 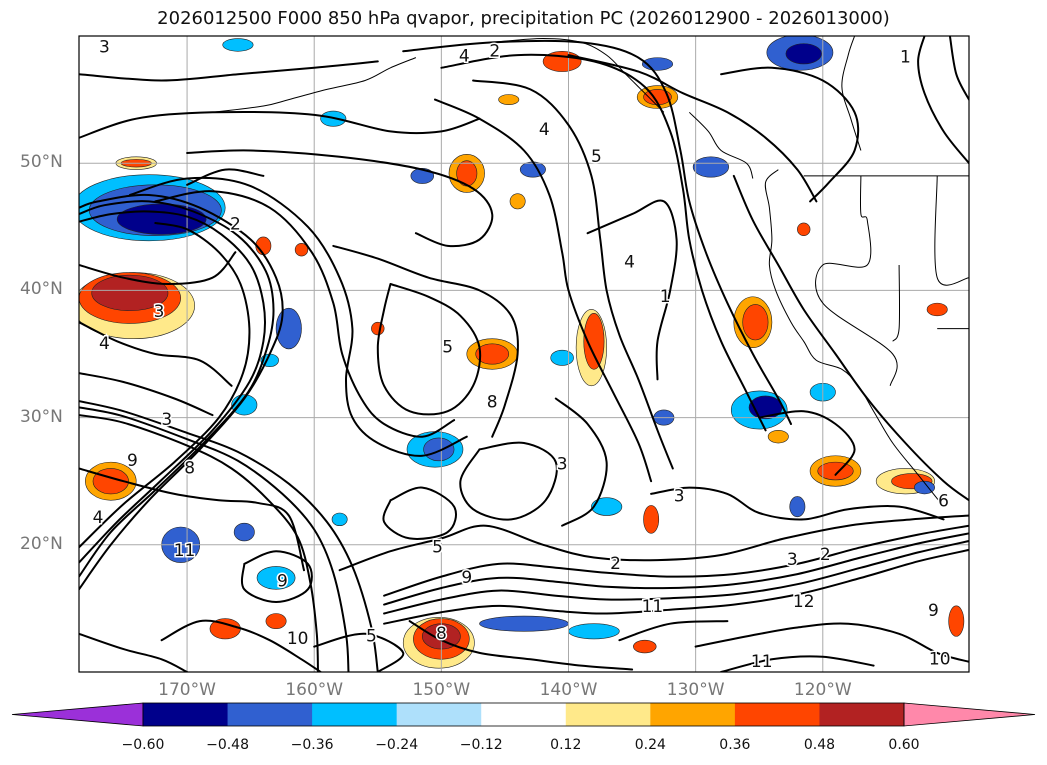 What do you see at coordinates (397, 745) in the screenshot?
I see `colorbar-tick-label: −0.24` at bounding box center [397, 745].